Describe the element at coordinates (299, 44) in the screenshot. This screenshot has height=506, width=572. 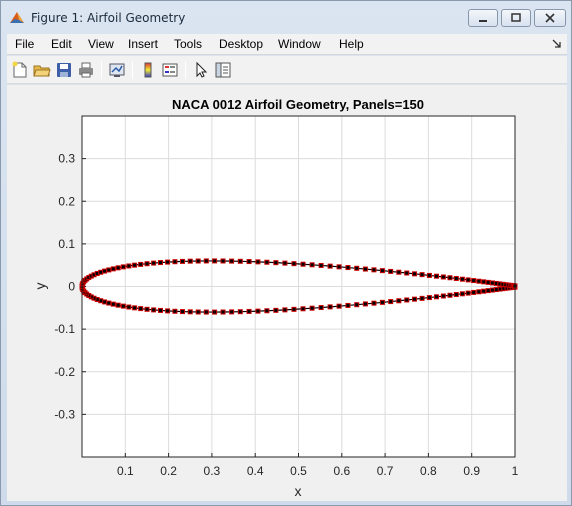
I see `menu-window: Window` at that location.